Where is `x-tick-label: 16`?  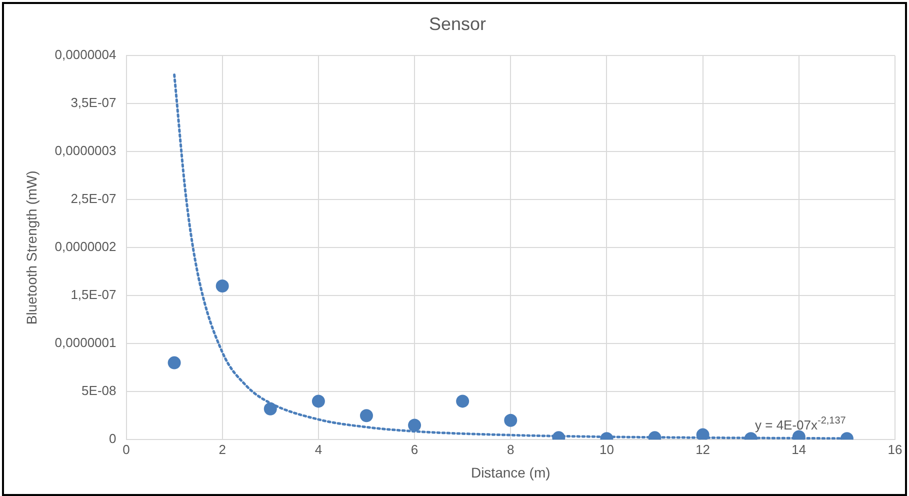
x-tick-label: 16 is located at coordinates (895, 449).